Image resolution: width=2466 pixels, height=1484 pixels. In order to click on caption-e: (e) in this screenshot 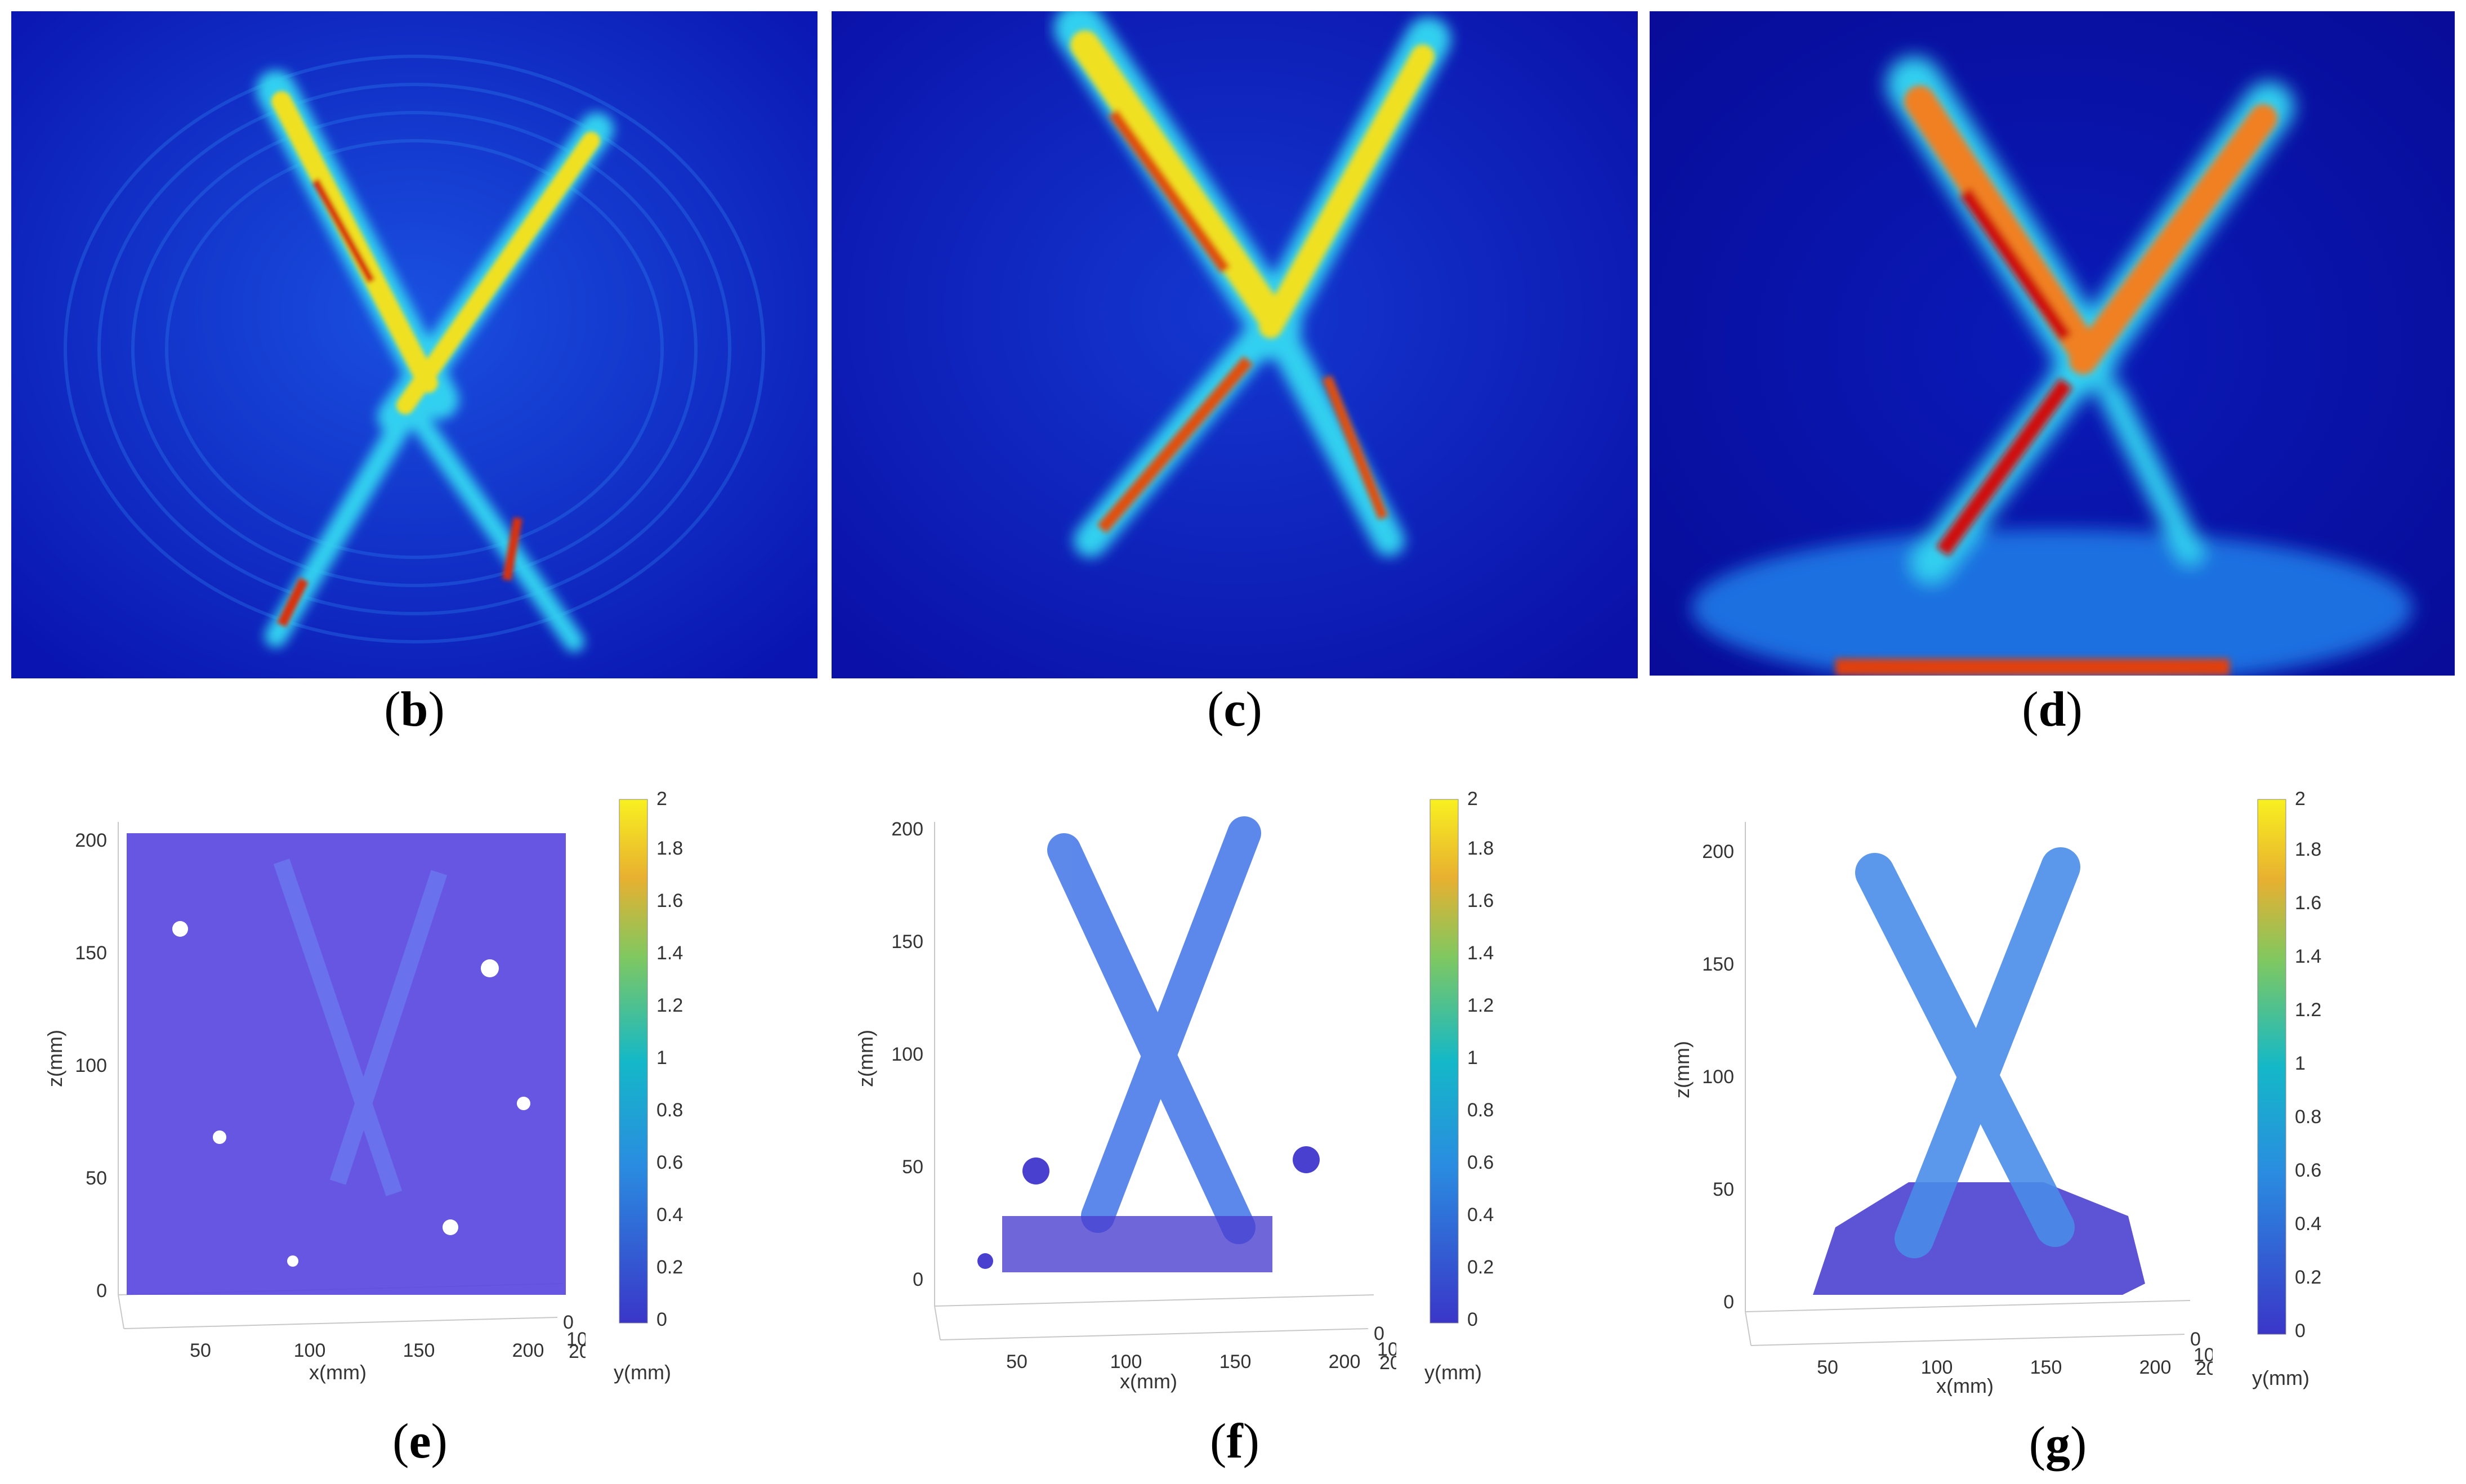, I will do `click(420, 1441)`.